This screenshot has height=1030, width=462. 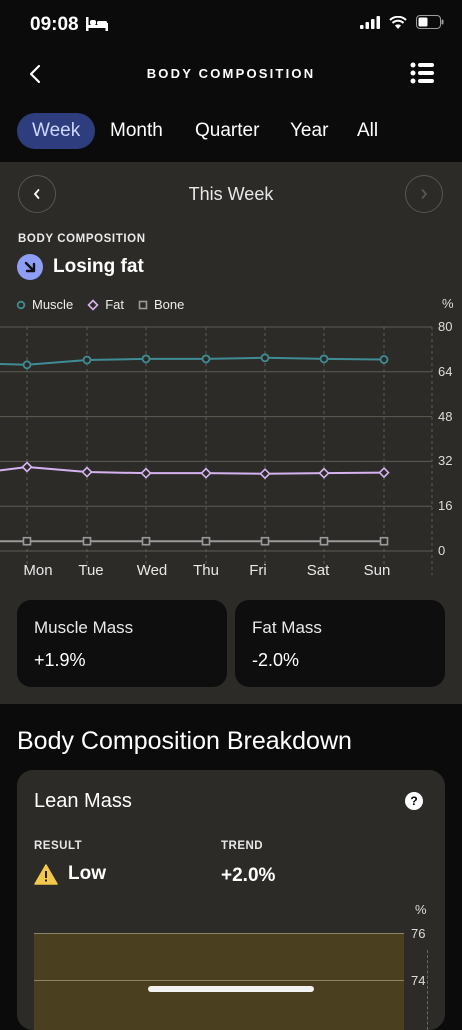 What do you see at coordinates (143, 304) in the screenshot?
I see `square-marker-icon` at bounding box center [143, 304].